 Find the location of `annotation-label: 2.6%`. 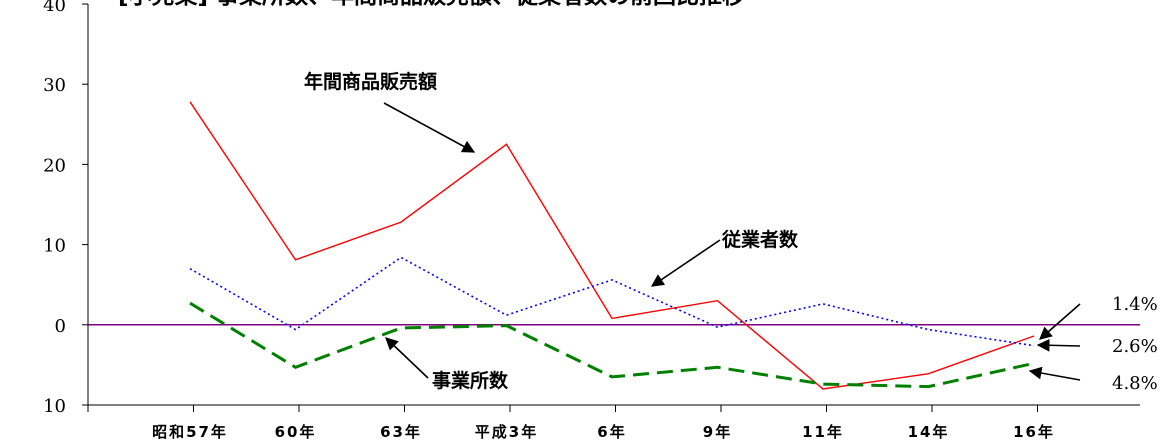

annotation-label: 2.6% is located at coordinates (1135, 346).